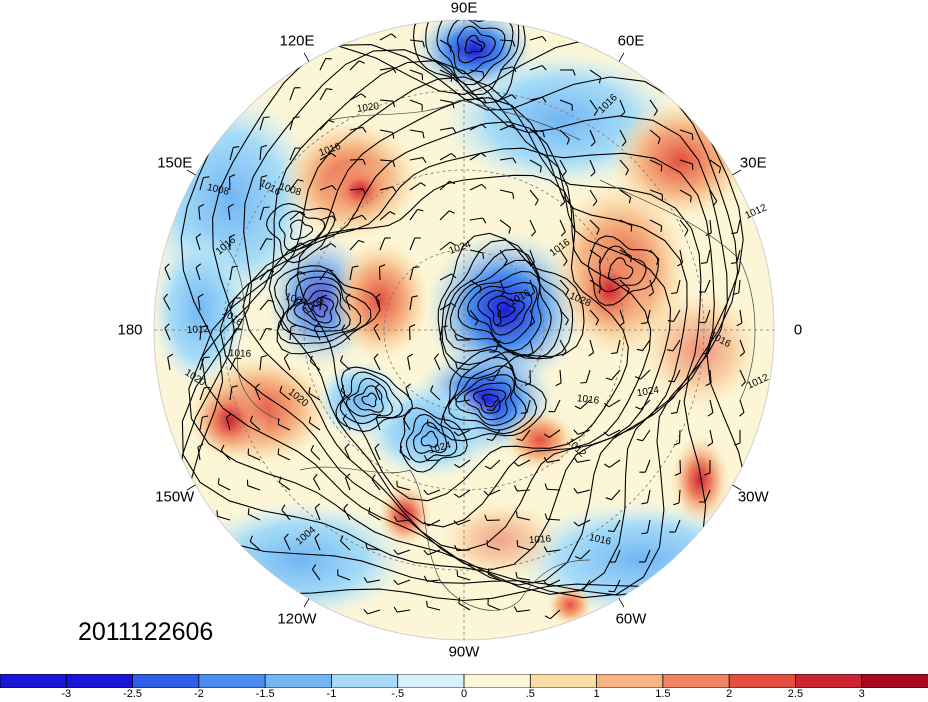 This screenshot has width=928, height=702. What do you see at coordinates (464, 8) in the screenshot?
I see `lon-label-90e: 90E` at bounding box center [464, 8].